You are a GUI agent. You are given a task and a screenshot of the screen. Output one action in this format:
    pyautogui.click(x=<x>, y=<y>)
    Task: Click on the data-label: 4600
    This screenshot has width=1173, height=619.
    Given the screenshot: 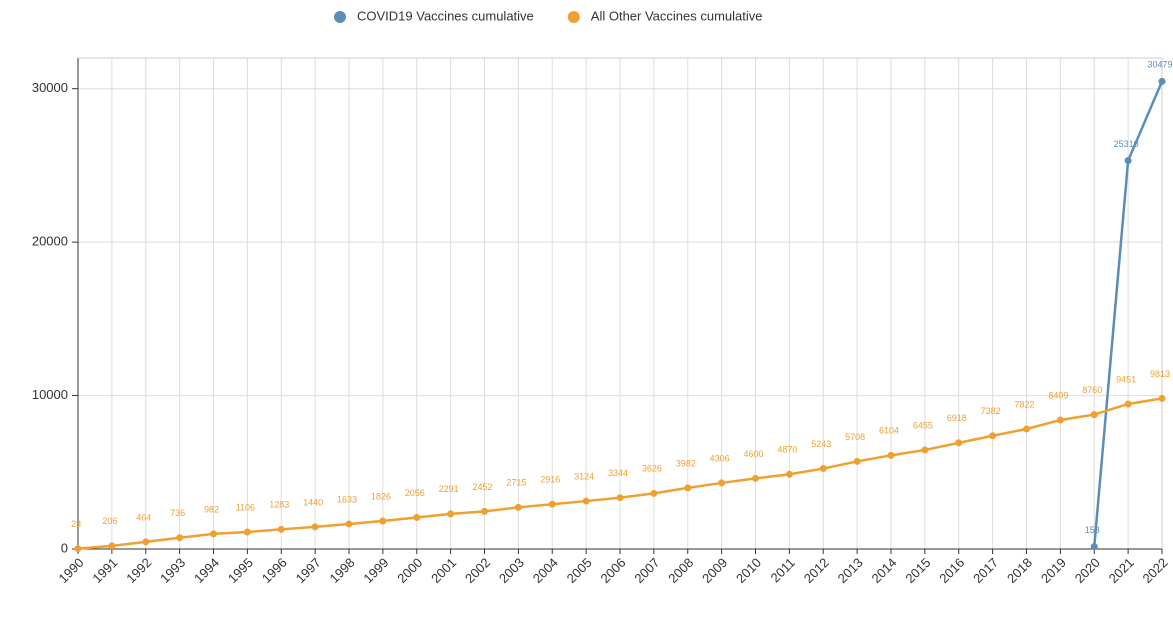 What is the action you would take?
    pyautogui.click(x=753, y=454)
    